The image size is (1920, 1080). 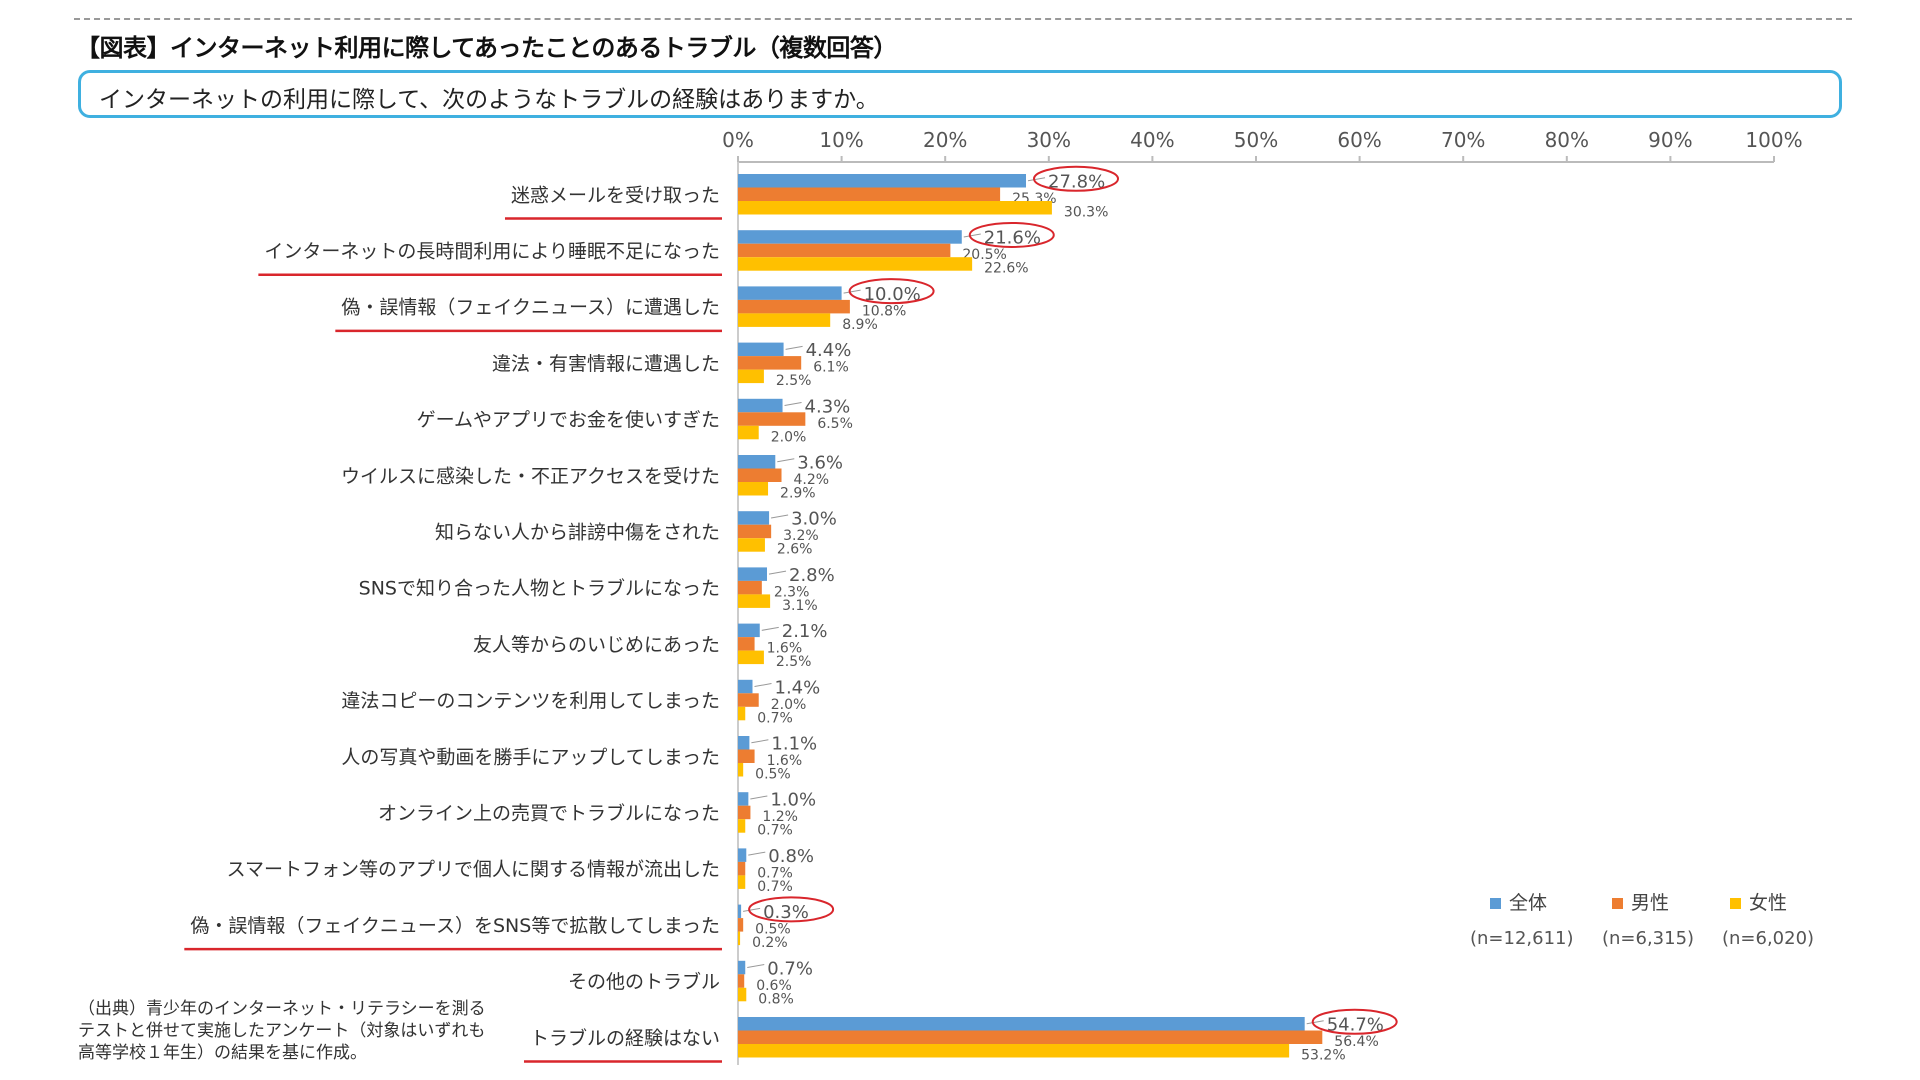 What do you see at coordinates (1640, 901) in the screenshot?
I see `legend-item-male: 男性` at bounding box center [1640, 901].